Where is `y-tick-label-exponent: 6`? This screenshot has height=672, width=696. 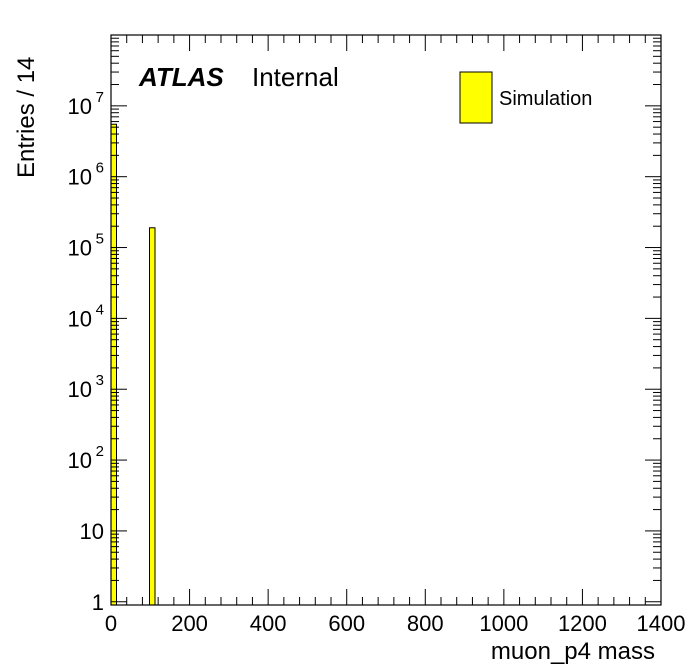
y-tick-label-exponent: 6 is located at coordinates (100, 168).